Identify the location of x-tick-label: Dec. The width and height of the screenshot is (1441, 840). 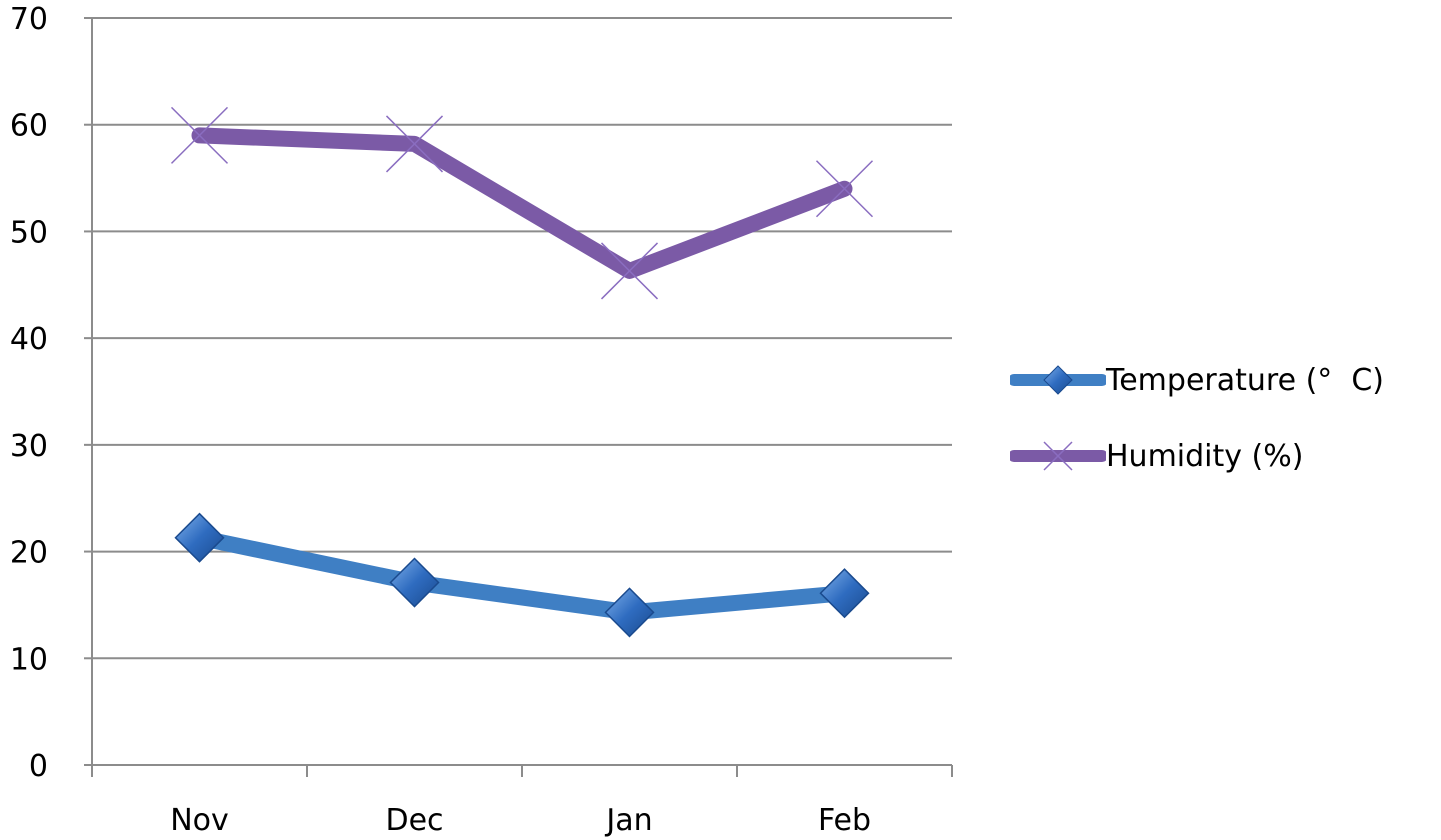
(414, 820).